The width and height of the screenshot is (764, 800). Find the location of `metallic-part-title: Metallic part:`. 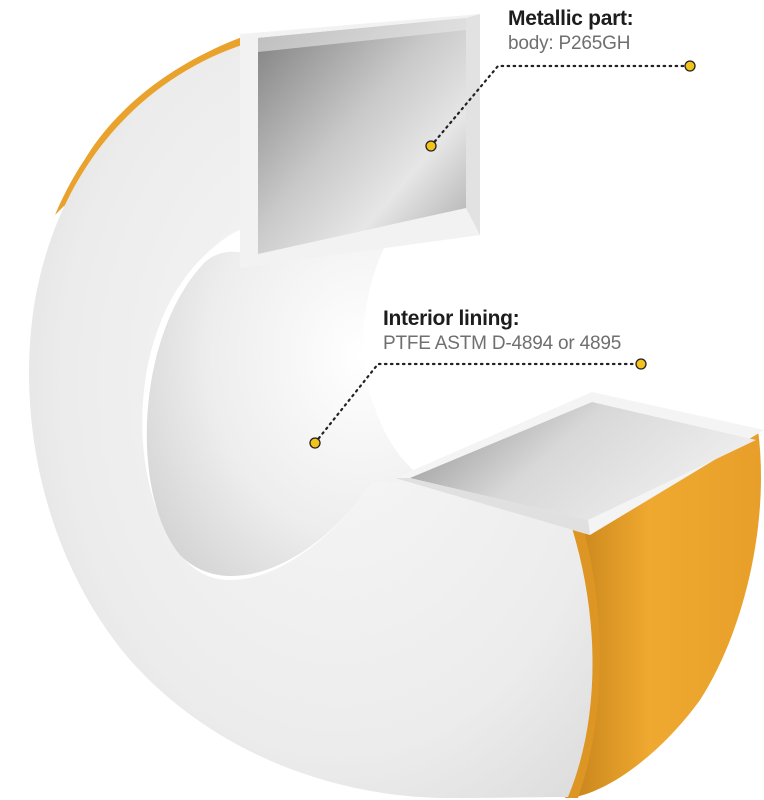

metallic-part-title: Metallic part: is located at coordinates (571, 18).